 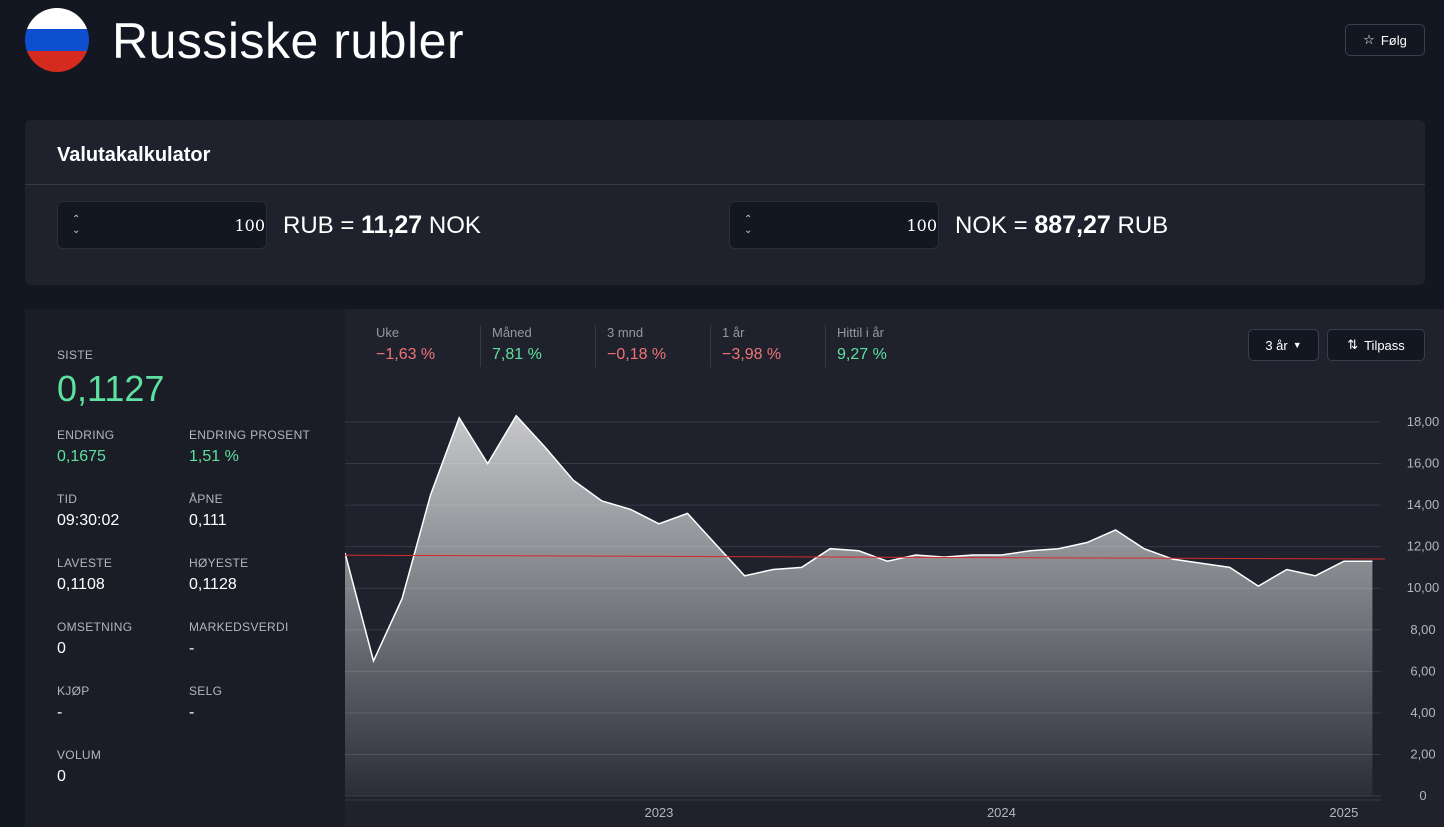 I want to click on nok-conversion-result: NOK = 887,27 RUB, so click(x=1061, y=225).